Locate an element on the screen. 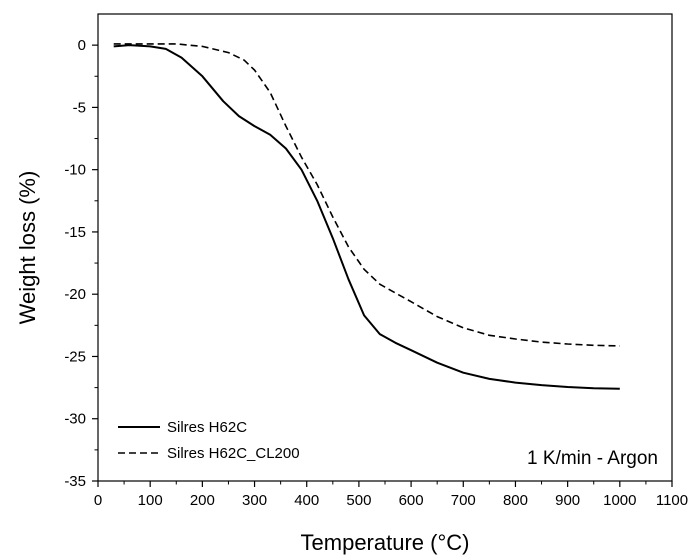 This screenshot has width=695, height=556. y-tick-label: -30 is located at coordinates (75, 419).